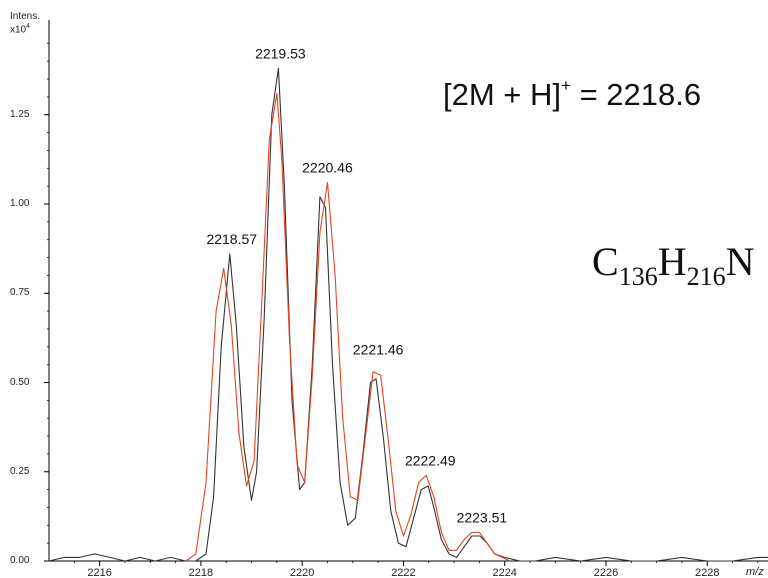 The image size is (768, 578). I want to click on x-tick-label: 2228, so click(707, 572).